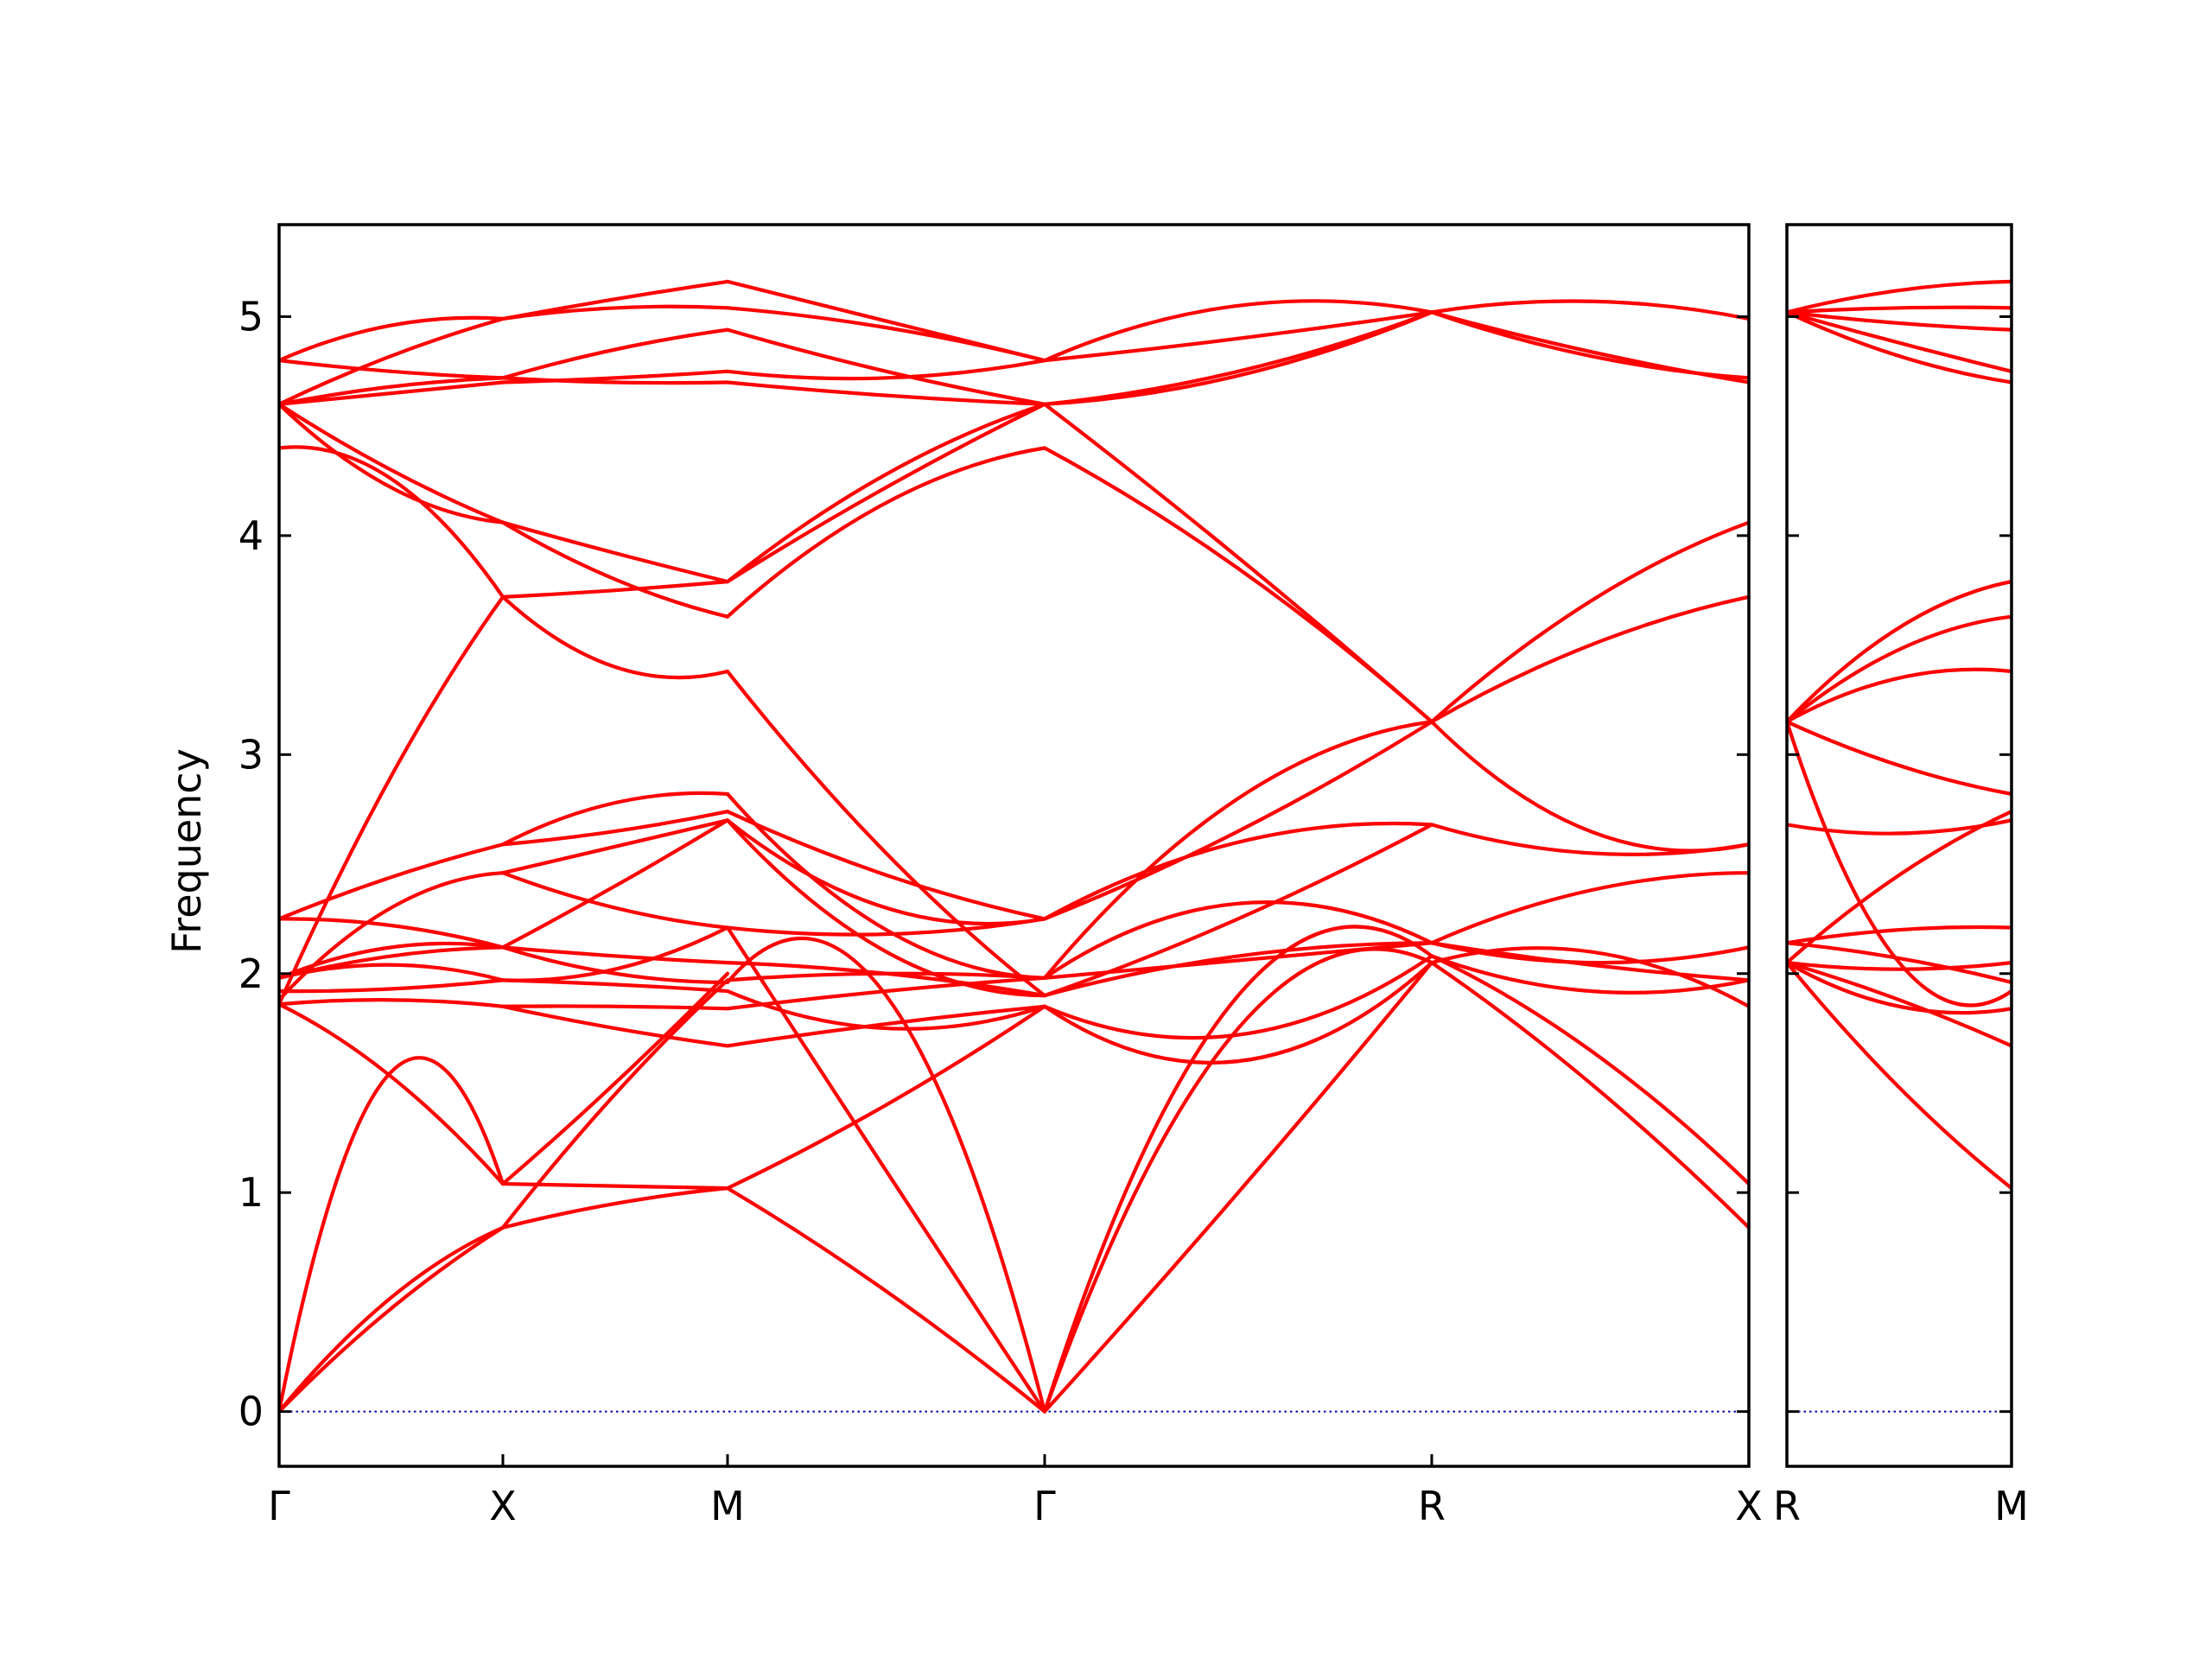 Image resolution: width=2212 pixels, height=1659 pixels. What do you see at coordinates (1749, 1506) in the screenshot?
I see `x-tick-label: X` at bounding box center [1749, 1506].